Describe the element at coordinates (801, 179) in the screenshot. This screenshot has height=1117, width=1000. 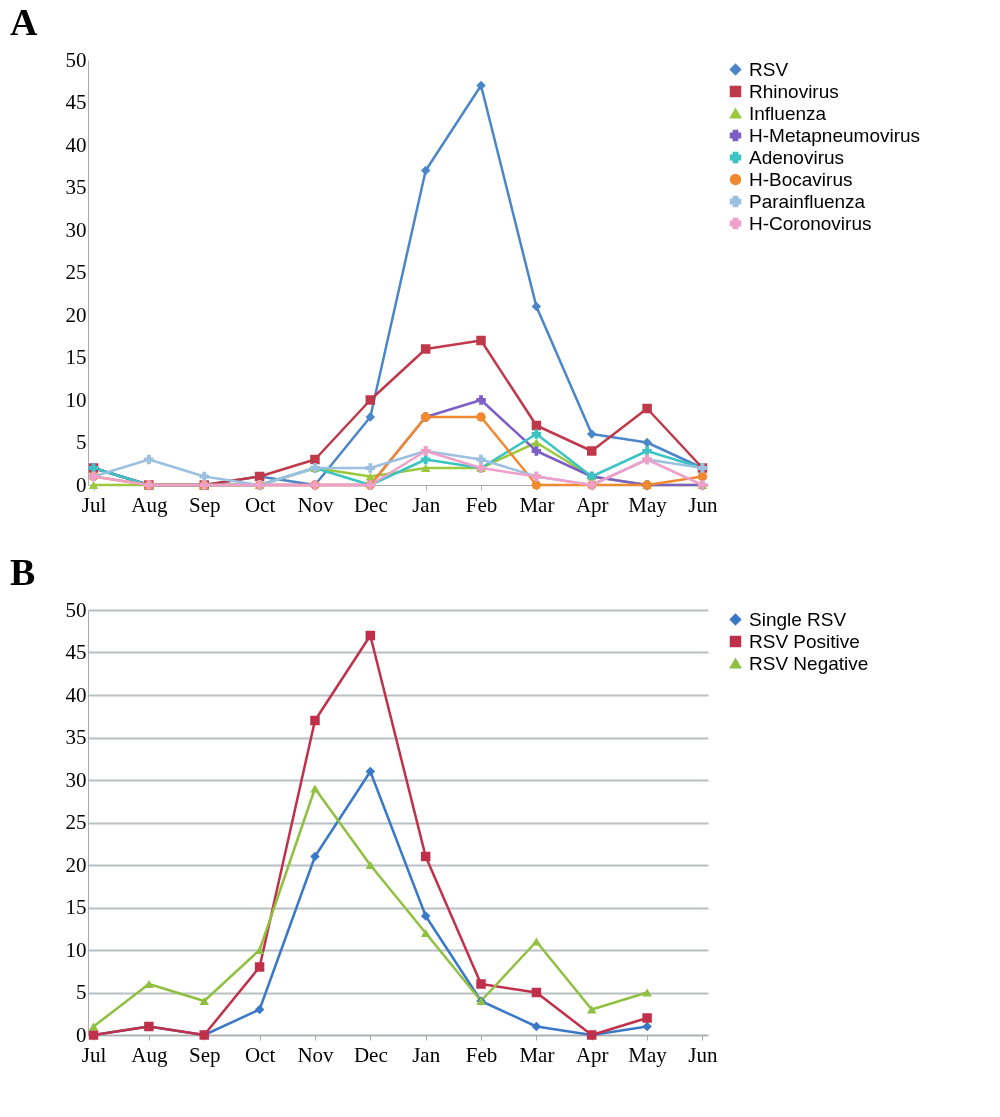
I see `legend-label: H-Bocavirus` at that location.